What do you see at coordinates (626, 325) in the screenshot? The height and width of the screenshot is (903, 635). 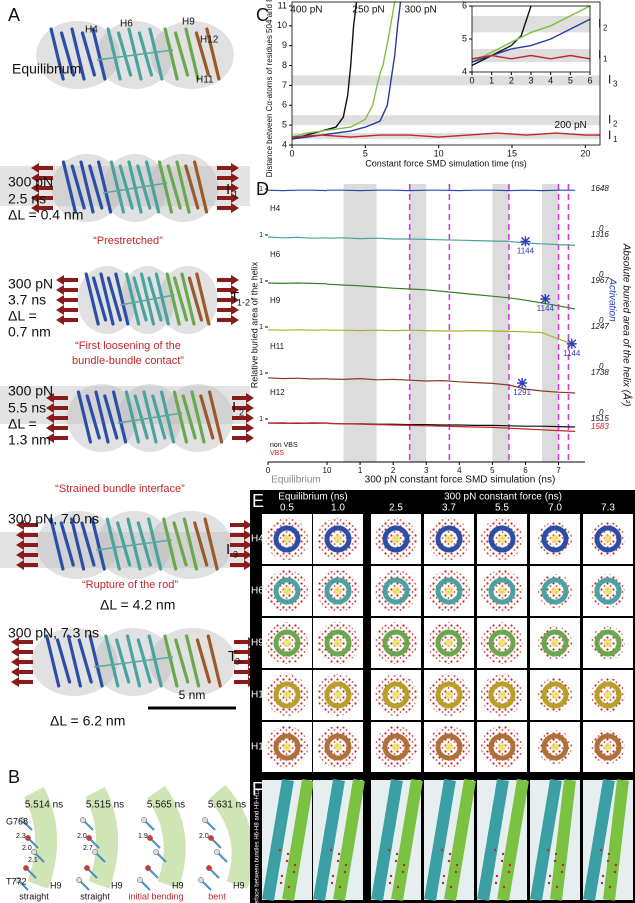 I see `axis-title: Absolute buried area of the helix (Å²)` at bounding box center [626, 325].